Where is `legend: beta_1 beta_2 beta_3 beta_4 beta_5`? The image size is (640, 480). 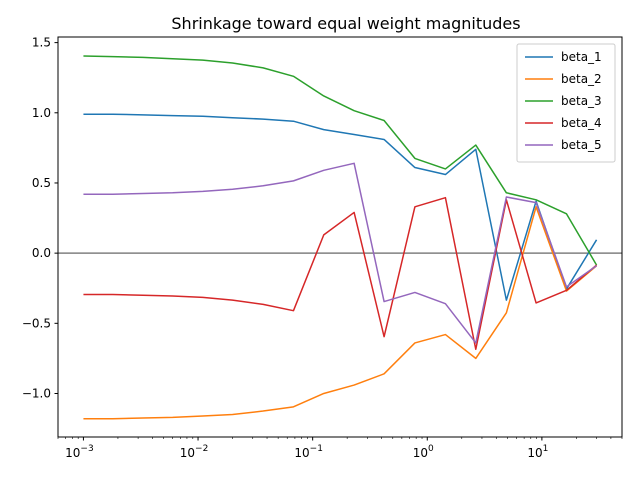 legend: beta_1 beta_2 beta_3 beta_4 beta_5 is located at coordinates (566, 103).